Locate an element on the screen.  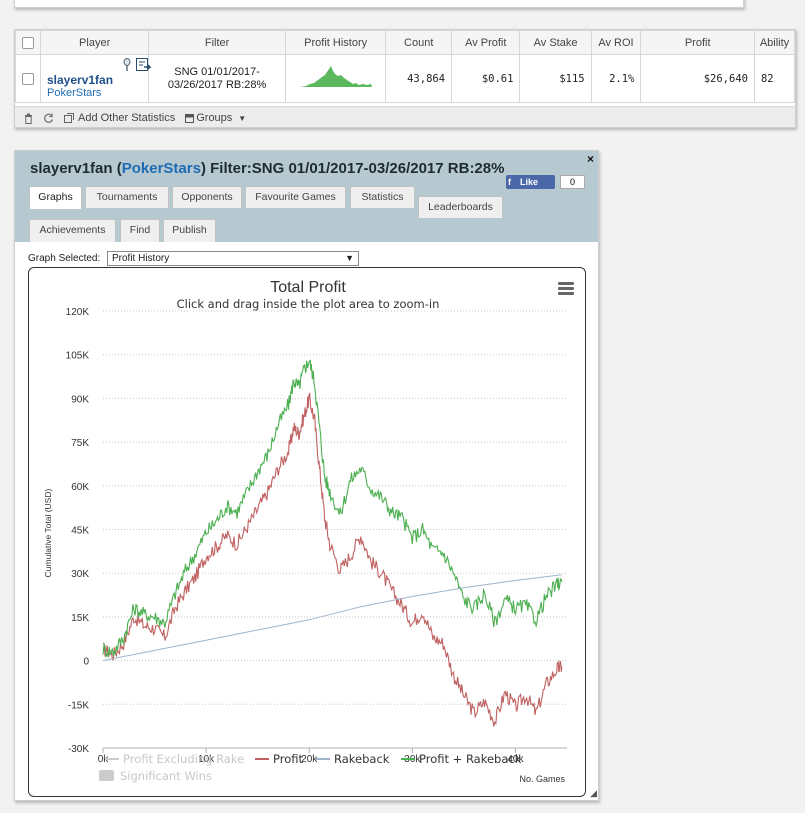
x-tick-label: 0k is located at coordinates (104, 759).